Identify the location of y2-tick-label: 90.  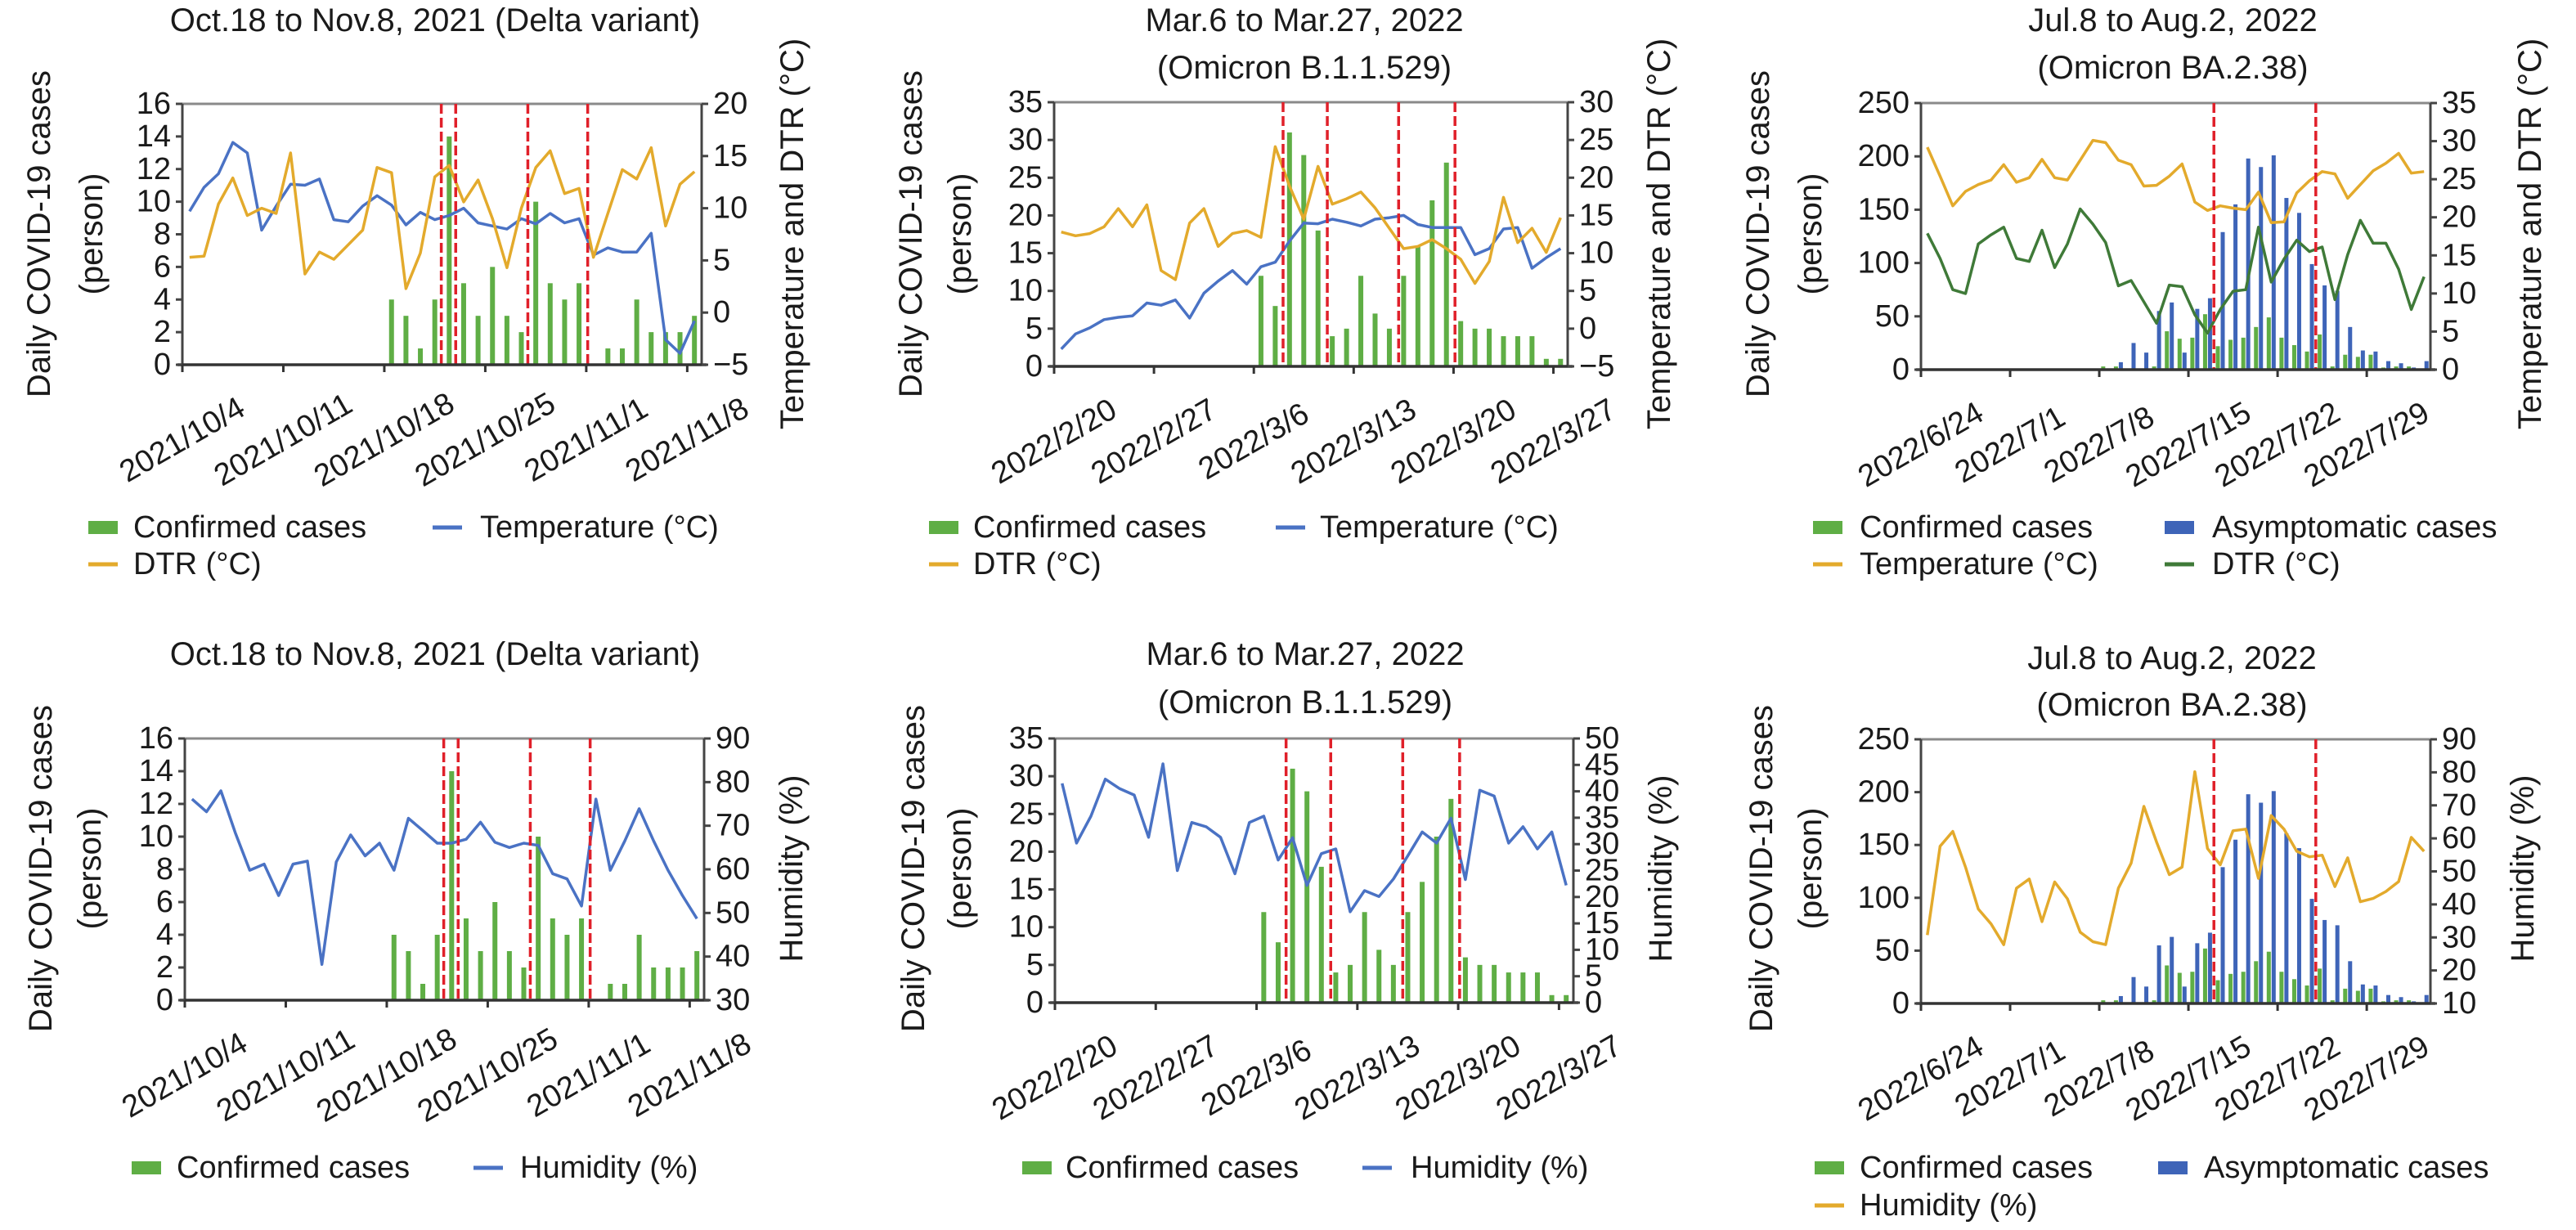
(733, 738).